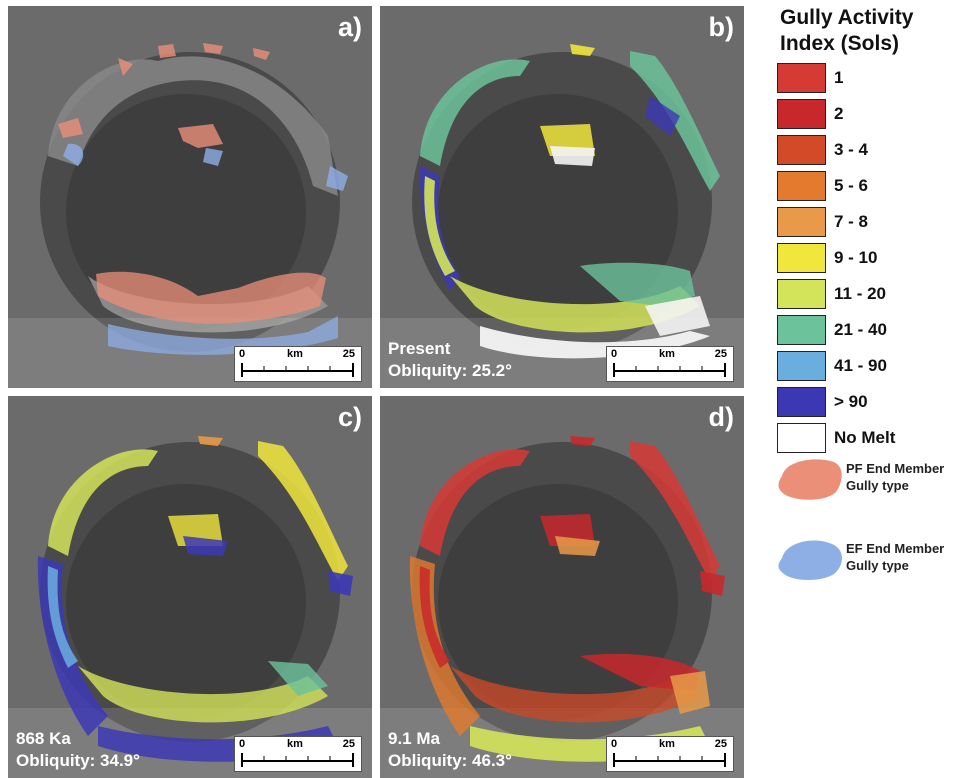 The image size is (976, 778). I want to click on legend-label: 41 - 90, so click(860, 365).